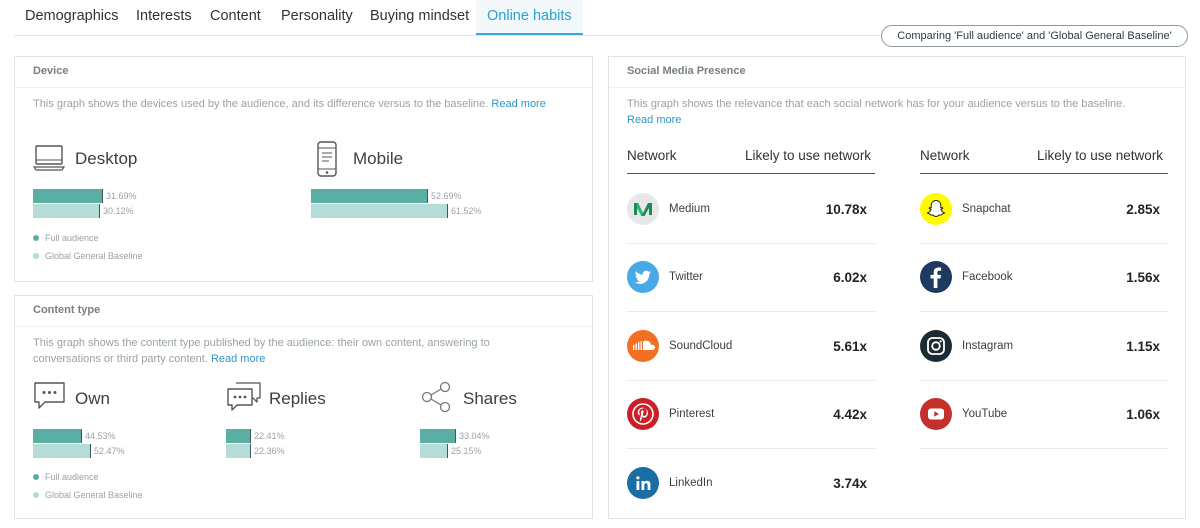 This screenshot has height=528, width=1200. What do you see at coordinates (66, 211) in the screenshot?
I see `desktop-baseline-bar` at bounding box center [66, 211].